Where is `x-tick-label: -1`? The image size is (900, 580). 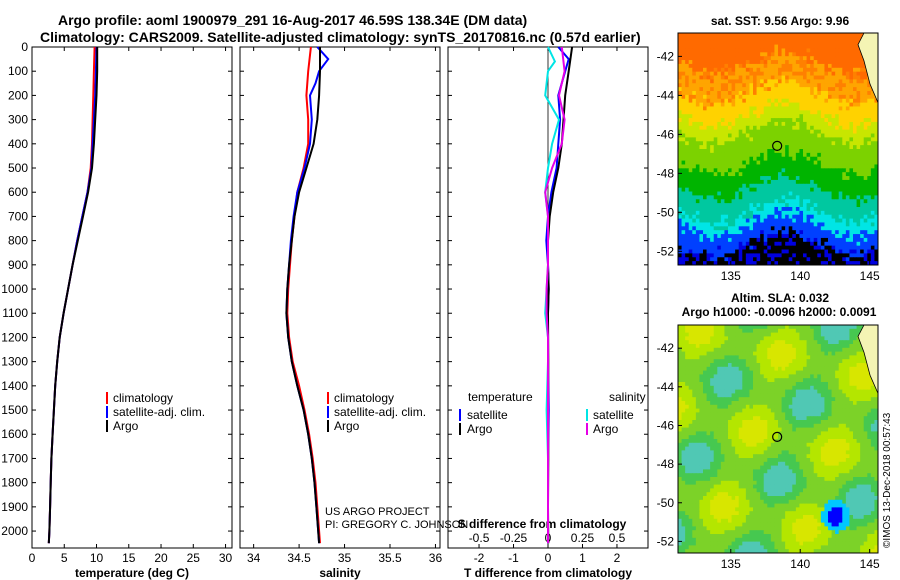
x-tick-label: -1 is located at coordinates (513, 558).